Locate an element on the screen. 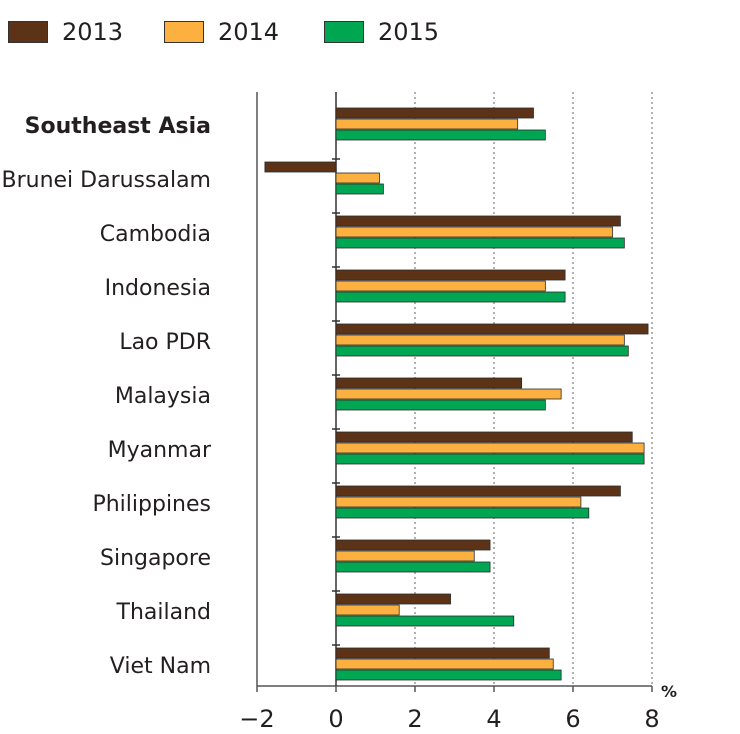 The height and width of the screenshot is (734, 740). bar-philippines-2015 is located at coordinates (462, 513).